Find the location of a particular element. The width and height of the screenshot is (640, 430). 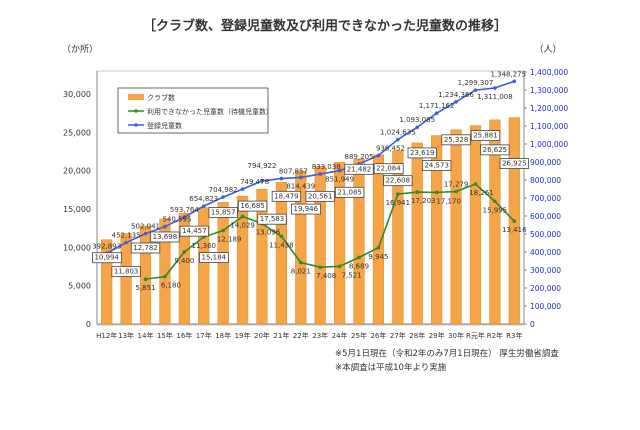

left-axis-unit: （か所） is located at coordinates (80, 49).